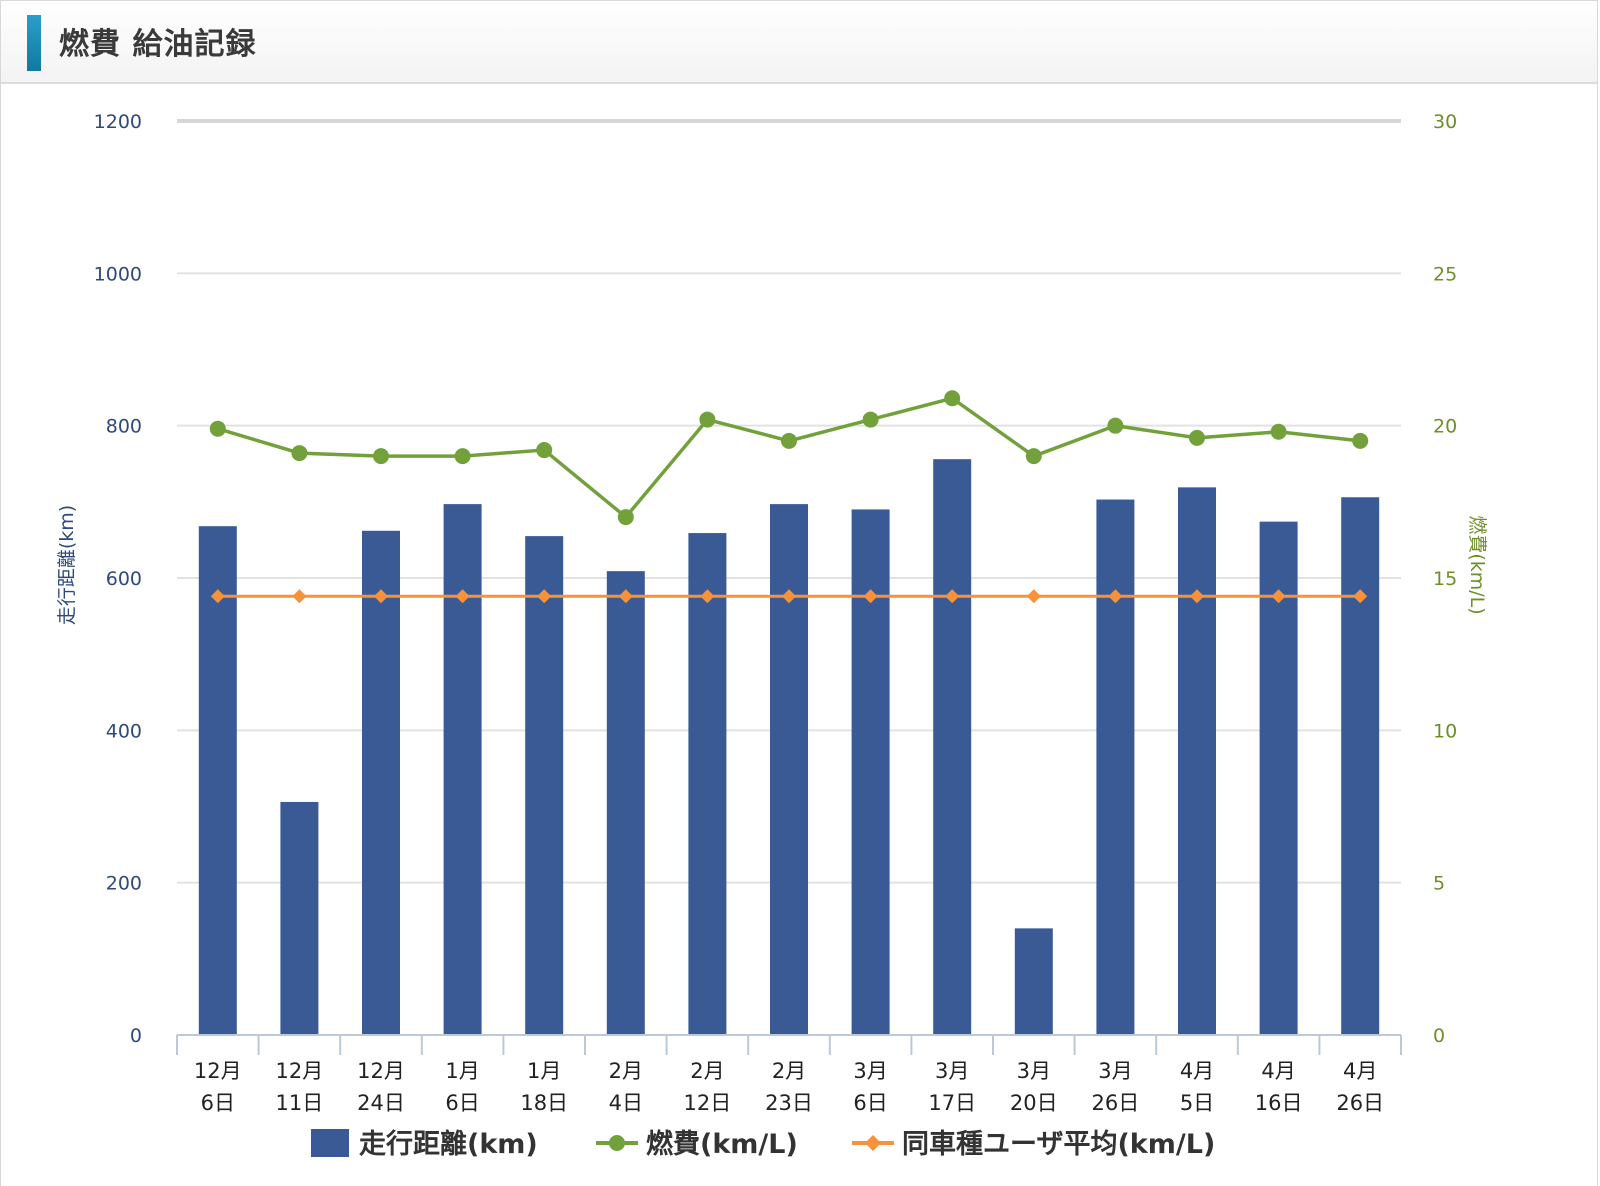 Image resolution: width=1600 pixels, height=1186 pixels. I want to click on right-tick-label: 25, so click(1445, 274).